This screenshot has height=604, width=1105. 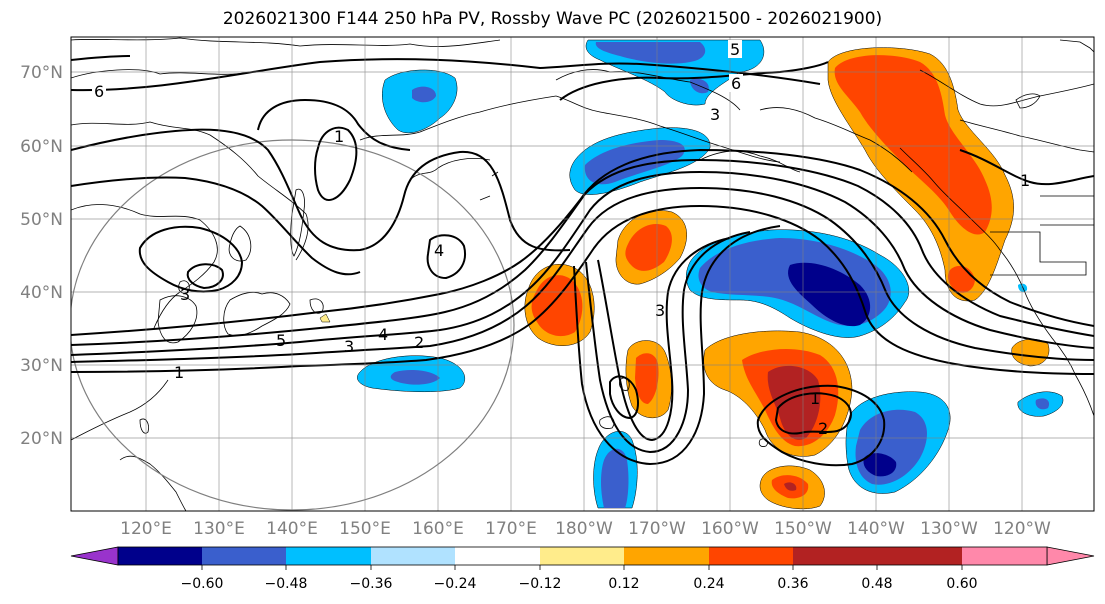 What do you see at coordinates (438, 529) in the screenshot?
I see `lon-label: 160°E` at bounding box center [438, 529].